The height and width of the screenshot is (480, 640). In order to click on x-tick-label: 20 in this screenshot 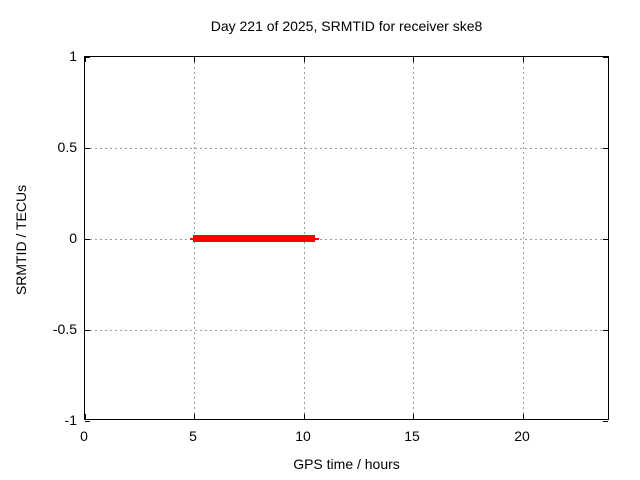, I will do `click(522, 436)`.